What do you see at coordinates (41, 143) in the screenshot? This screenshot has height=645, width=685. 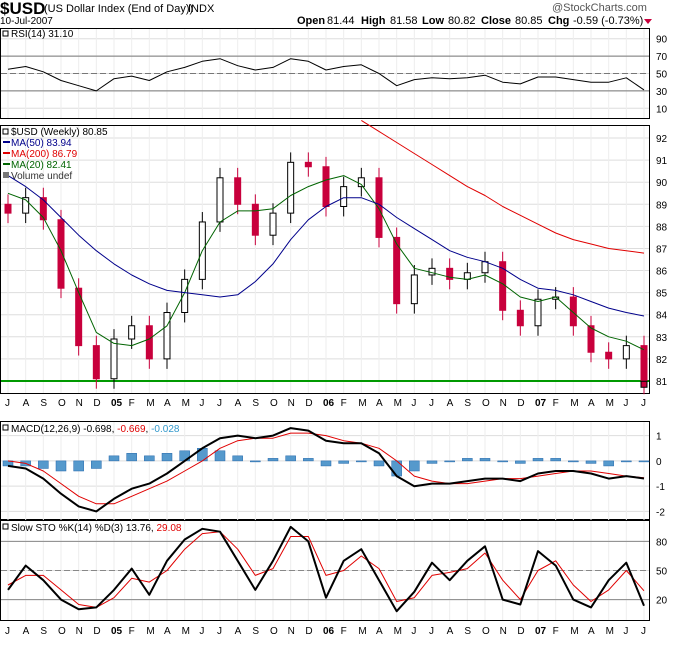 I see `legend-ma50: MA(50) 83.94` at bounding box center [41, 143].